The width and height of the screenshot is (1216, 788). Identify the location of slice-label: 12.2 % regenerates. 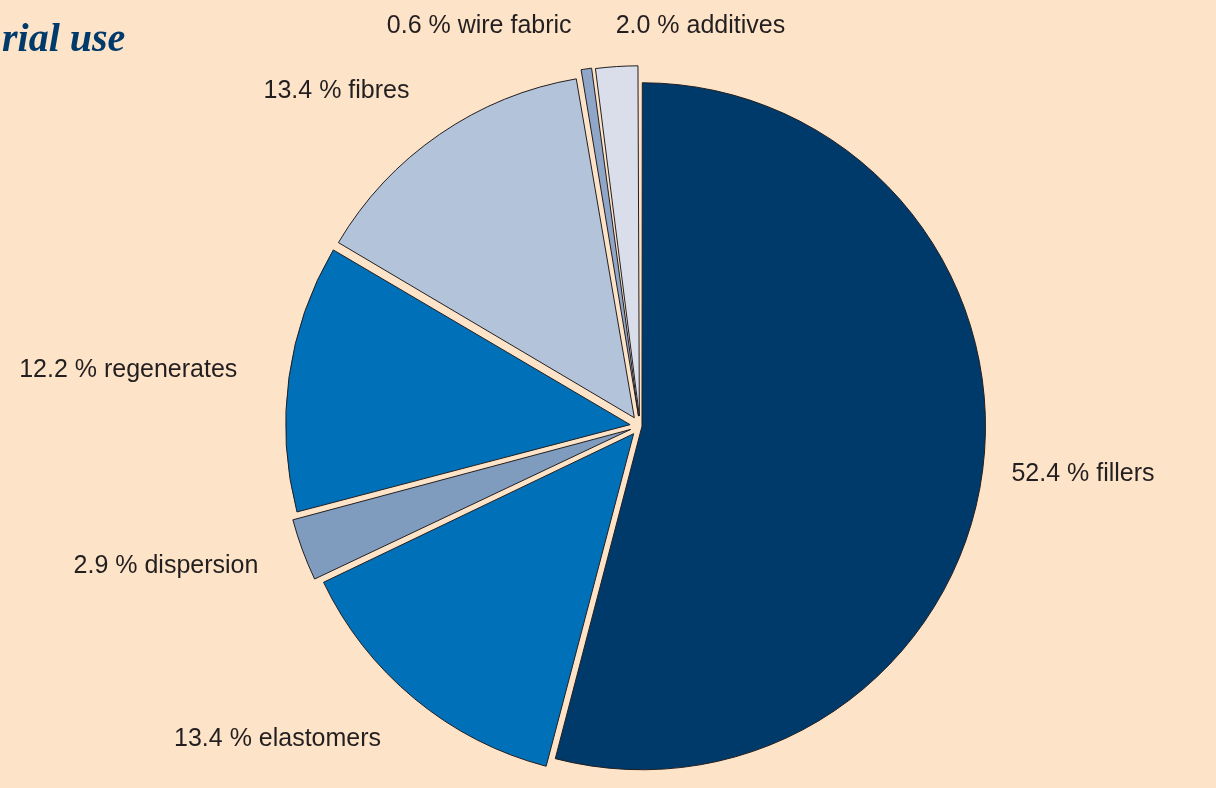
(128, 368).